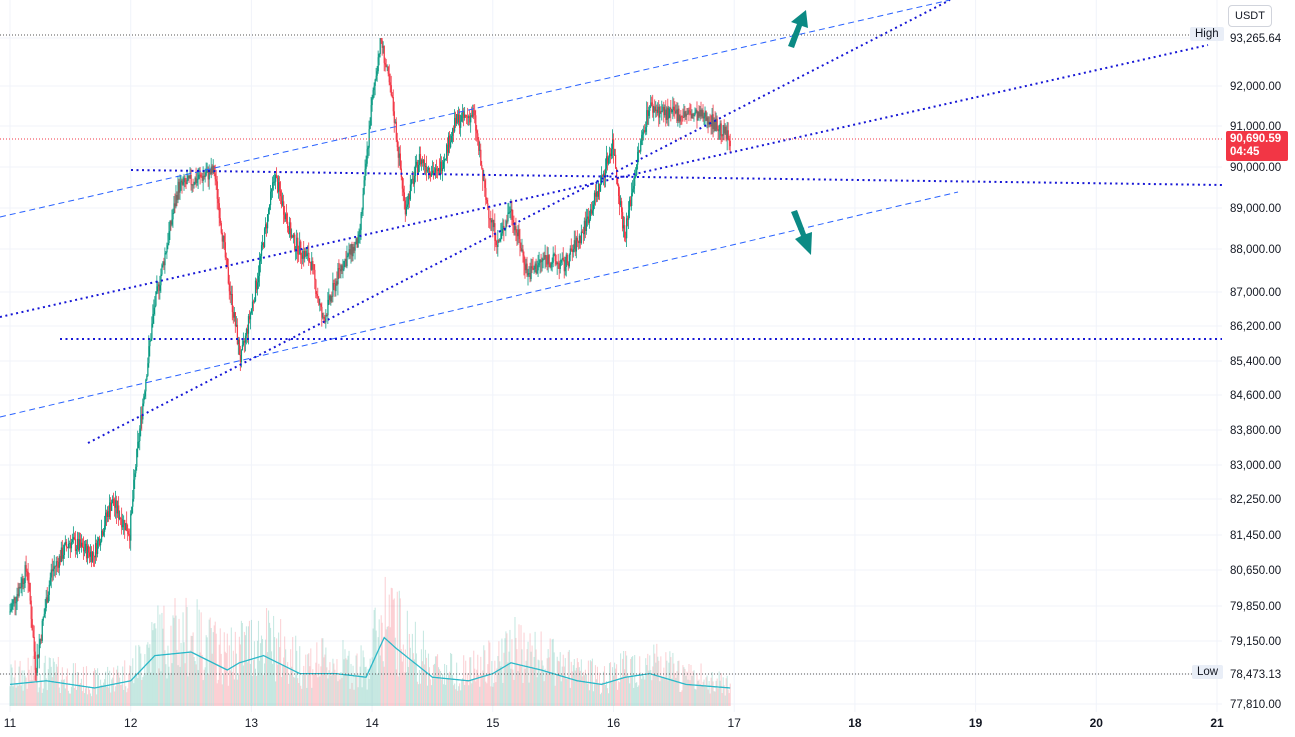 The image size is (1295, 737). Describe the element at coordinates (370, 662) in the screenshot. I see `volume-ma-line` at that location.